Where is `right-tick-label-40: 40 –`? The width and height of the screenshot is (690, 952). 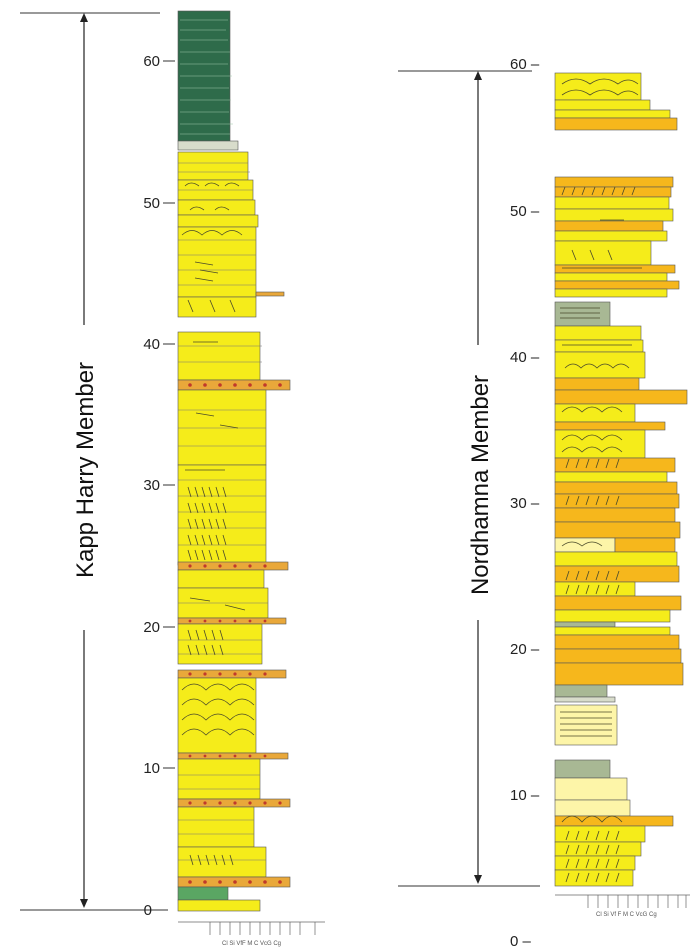
right-tick-label-40: 40 – is located at coordinates (525, 357).